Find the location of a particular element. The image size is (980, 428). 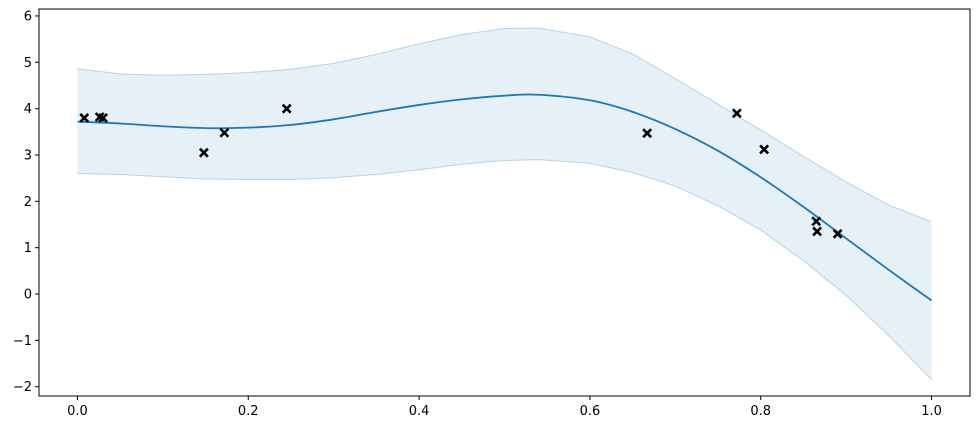

y-tick-label: 4 is located at coordinates (28, 109).